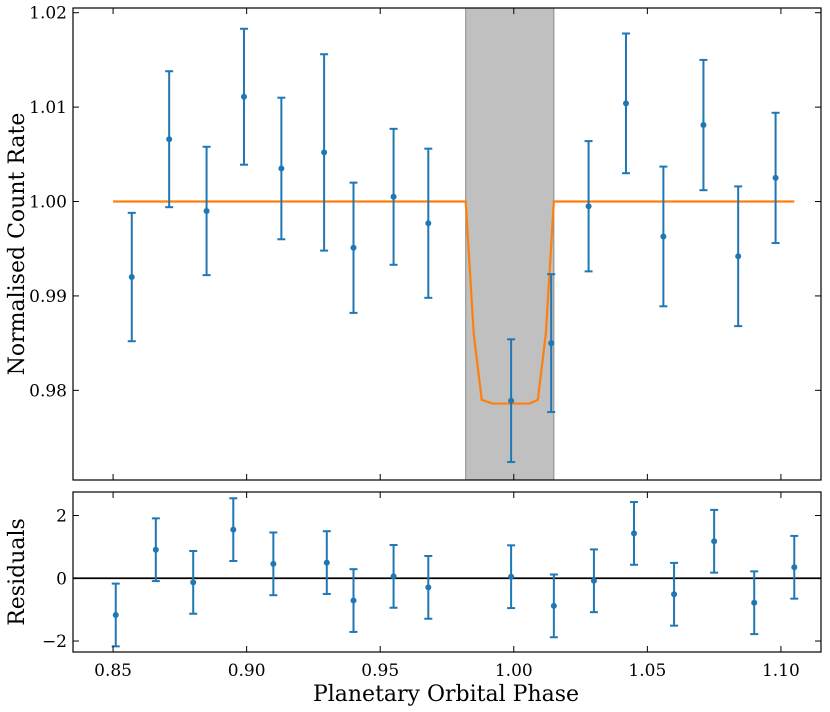 The height and width of the screenshot is (712, 830). What do you see at coordinates (380, 671) in the screenshot?
I see `residuals-xtick-label: 0.95` at bounding box center [380, 671].